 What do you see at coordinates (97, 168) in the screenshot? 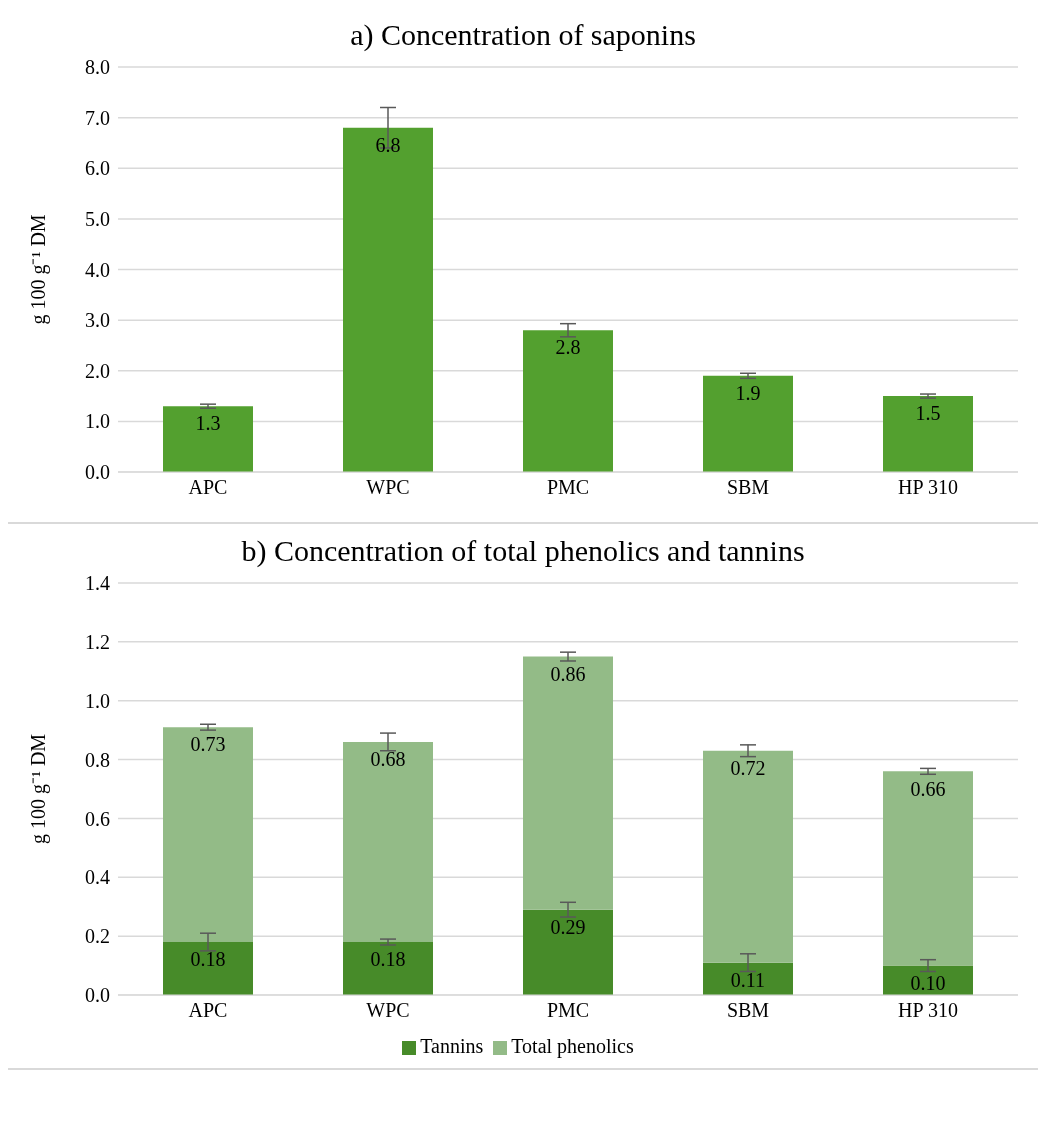
I see `y-tick-label: 6.0` at bounding box center [97, 168].